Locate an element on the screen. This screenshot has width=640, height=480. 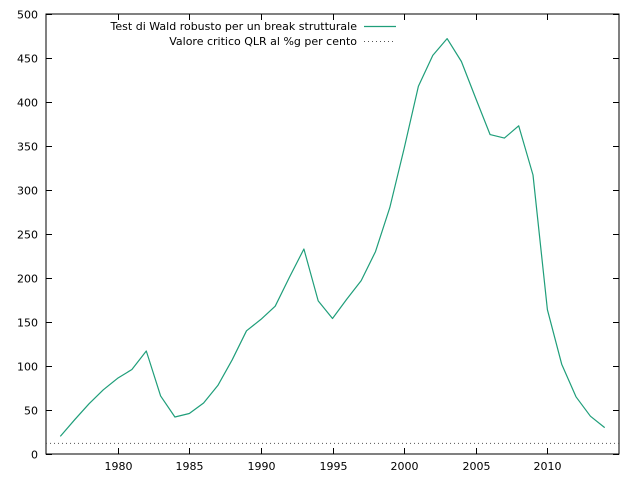
y-tick-label: 500 is located at coordinates (27, 15).